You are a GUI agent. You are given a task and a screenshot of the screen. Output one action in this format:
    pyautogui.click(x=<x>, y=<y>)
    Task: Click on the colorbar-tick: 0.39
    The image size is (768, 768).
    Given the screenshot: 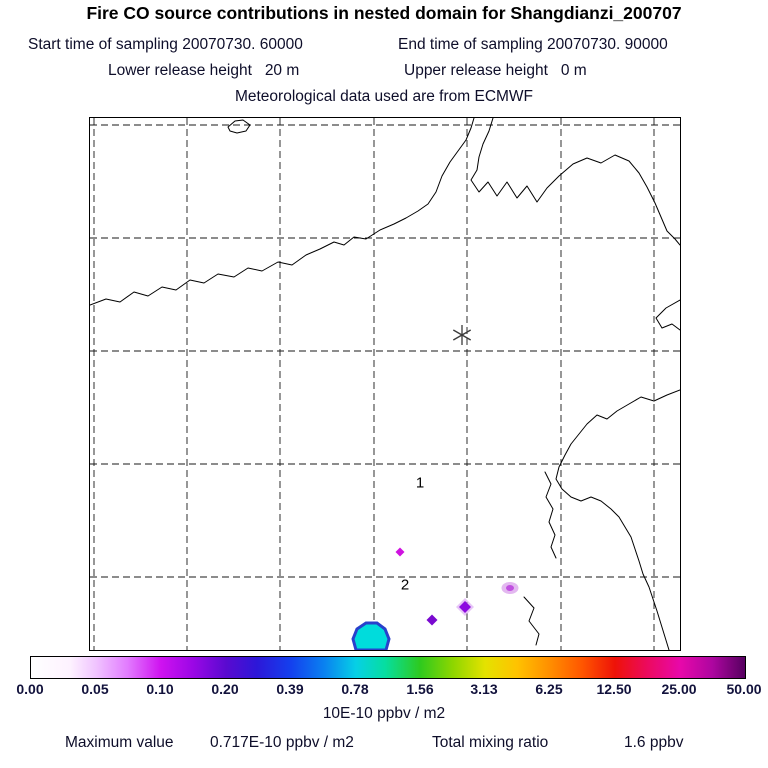 What is the action you would take?
    pyautogui.click(x=290, y=689)
    